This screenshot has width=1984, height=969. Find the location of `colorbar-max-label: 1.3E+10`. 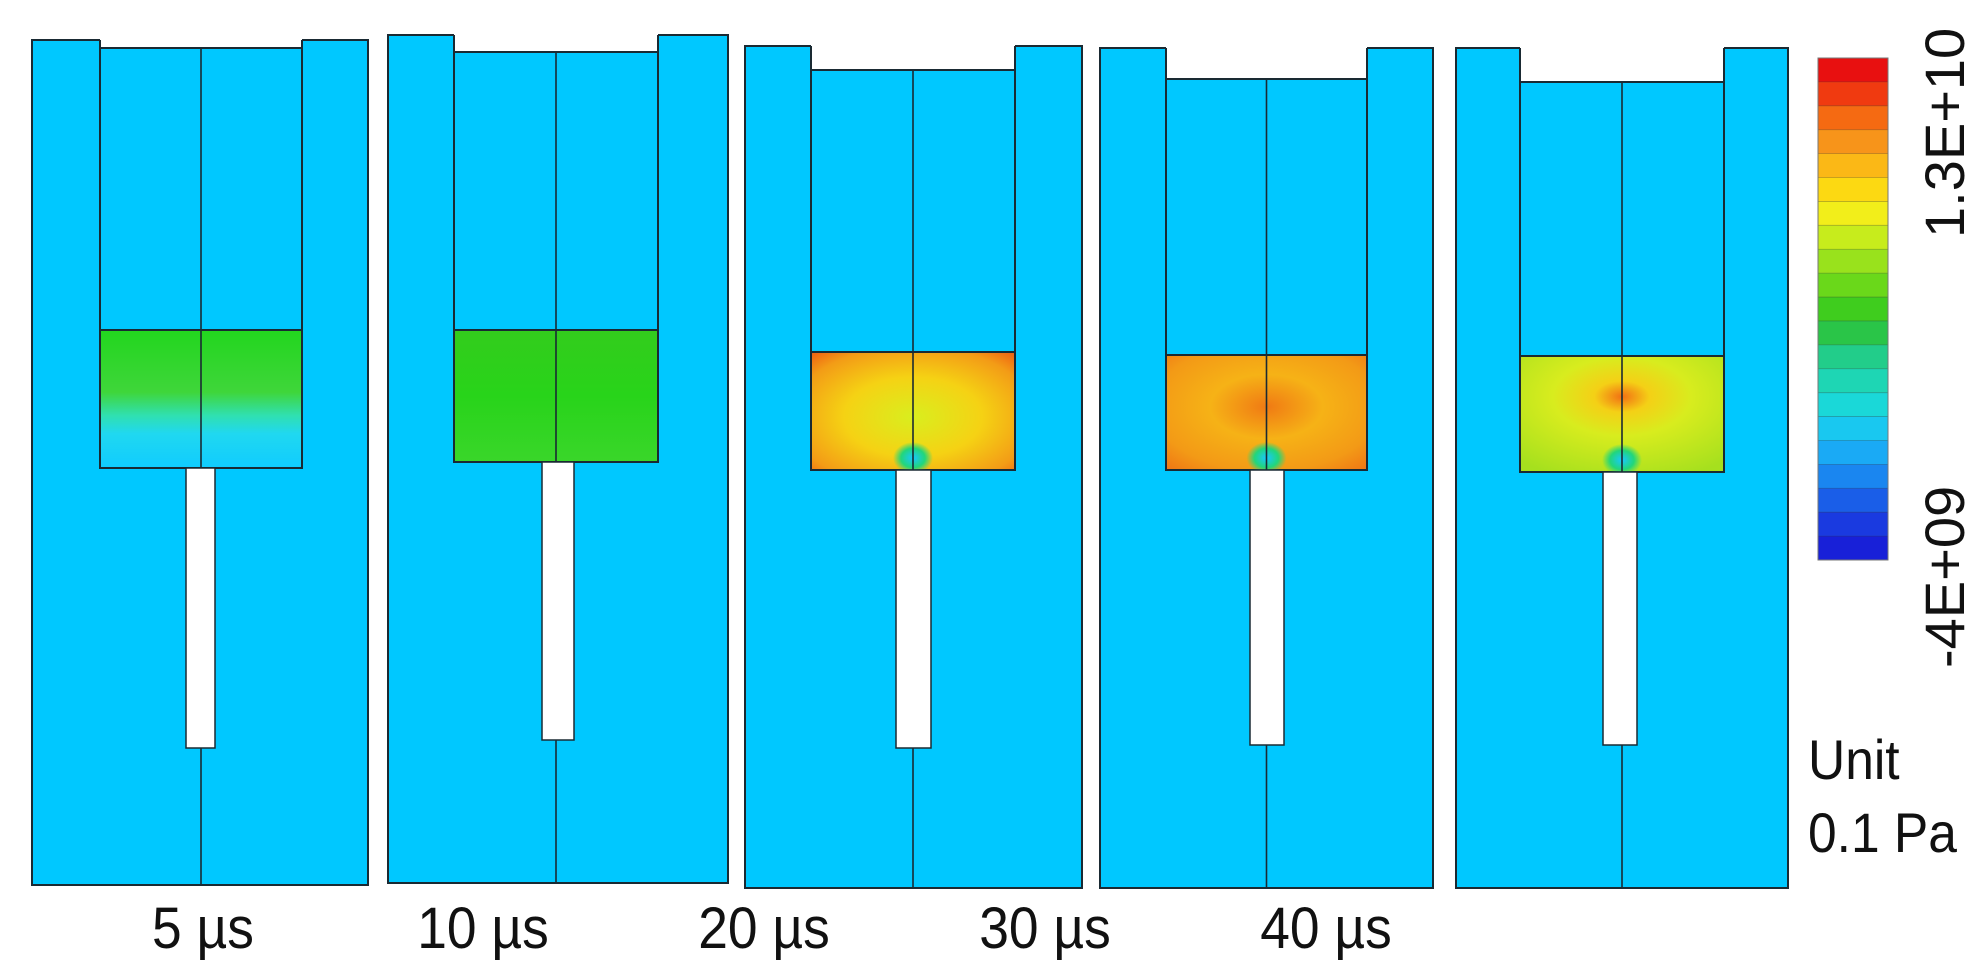

colorbar-max-label: 1.3E+10 is located at coordinates (1944, 132).